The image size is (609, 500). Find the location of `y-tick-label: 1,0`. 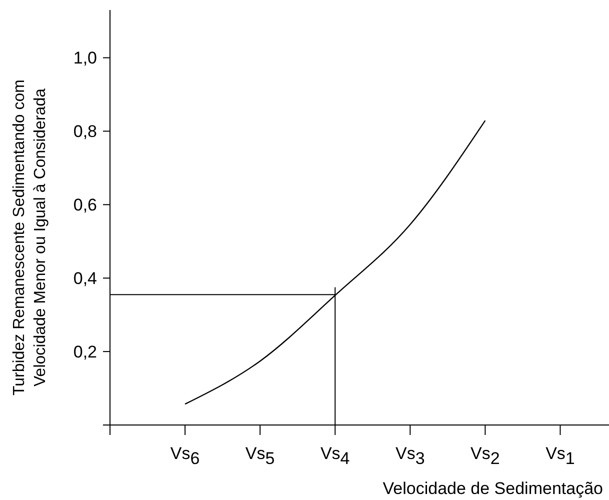

y-tick-label: 1,0 is located at coordinates (85, 58).